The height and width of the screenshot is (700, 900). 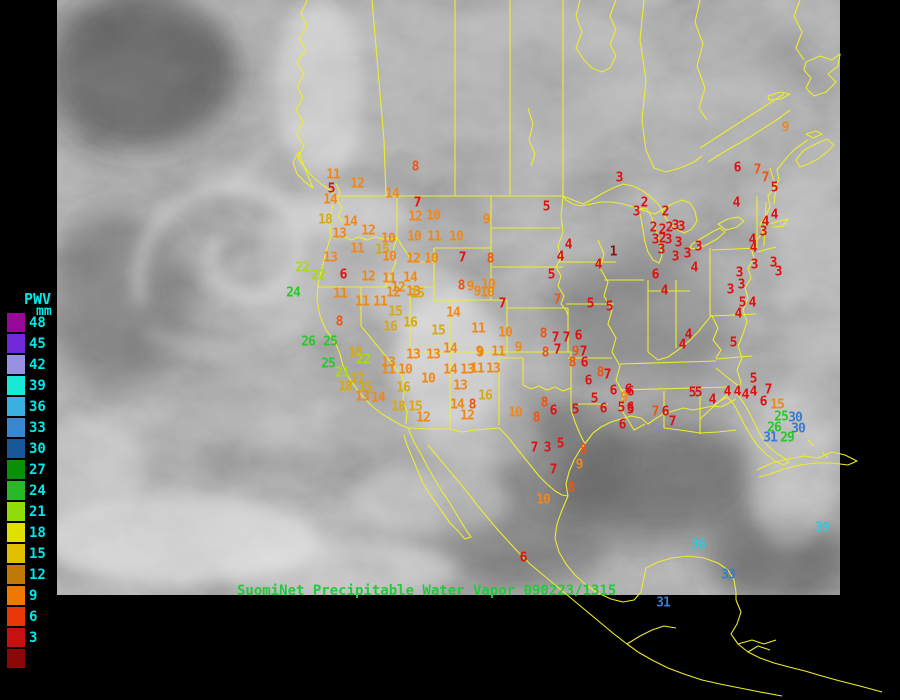 What do you see at coordinates (26, 448) in the screenshot?
I see `legend-entry: 30` at bounding box center [26, 448].